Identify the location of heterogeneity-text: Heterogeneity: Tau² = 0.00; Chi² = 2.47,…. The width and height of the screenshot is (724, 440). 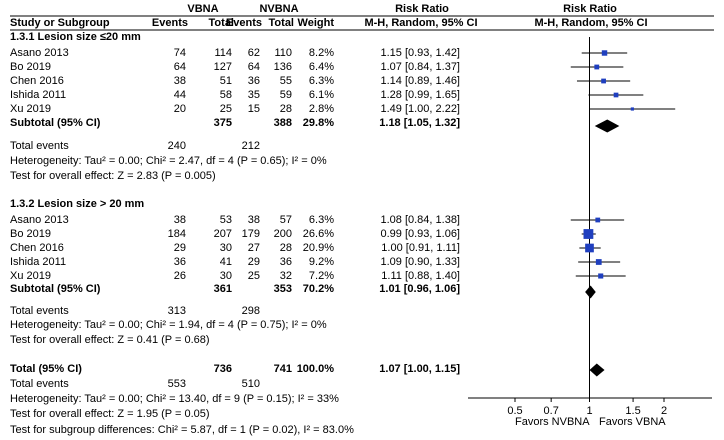
(168, 161).